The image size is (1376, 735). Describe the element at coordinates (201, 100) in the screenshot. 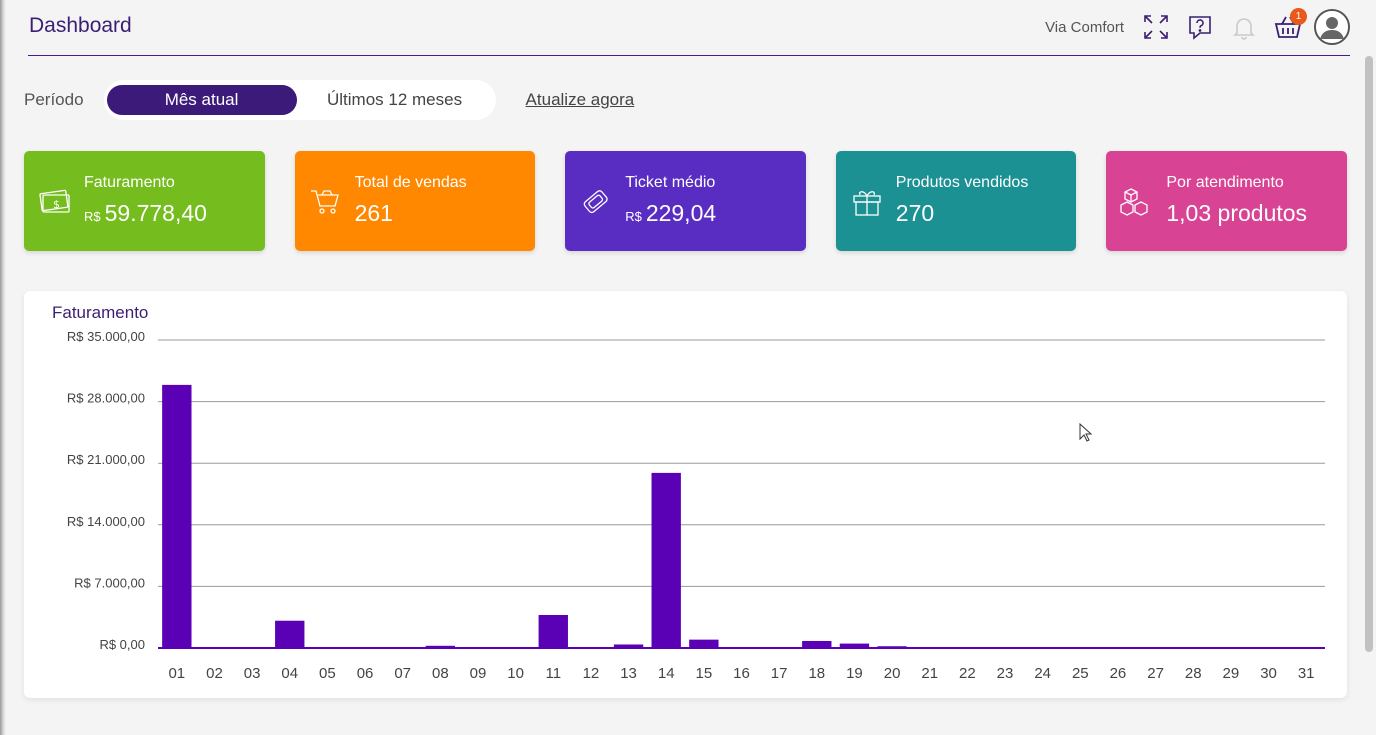

I see `period-option-current-month: Mês atual` at that location.